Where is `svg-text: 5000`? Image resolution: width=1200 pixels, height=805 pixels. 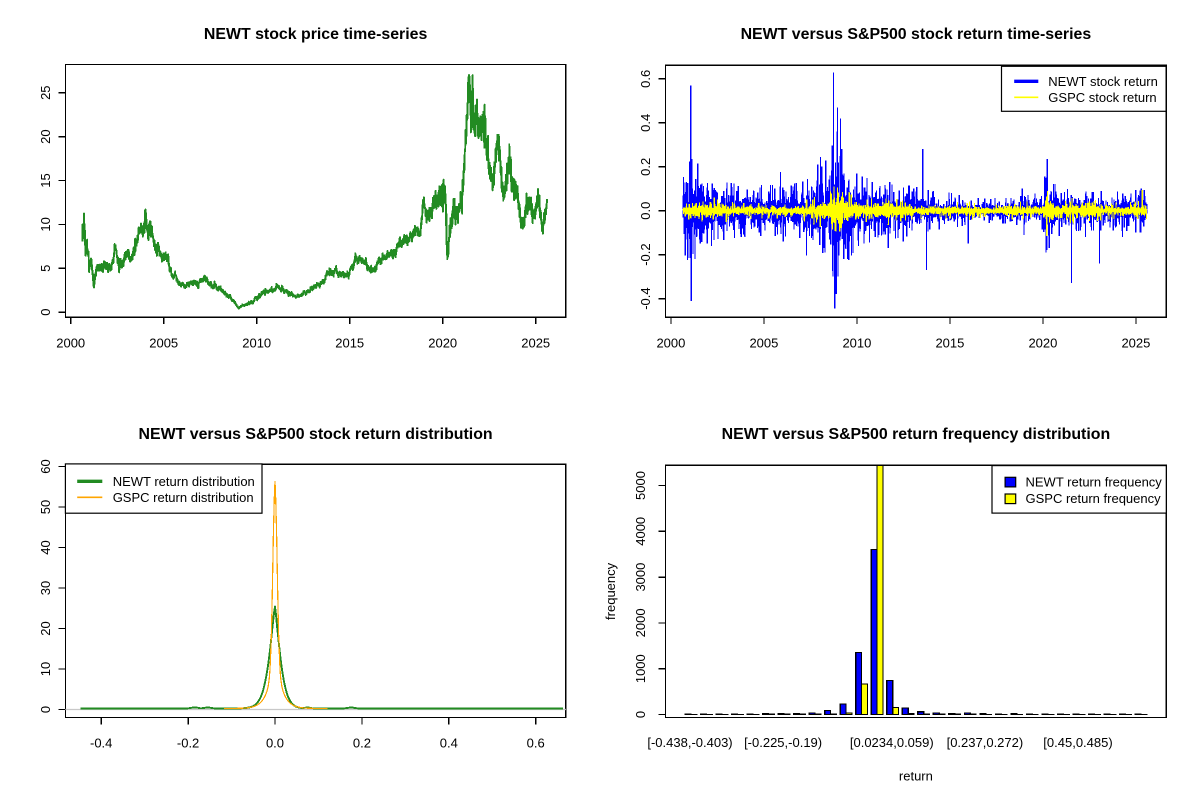 svg-text: 5000 is located at coordinates (640, 485).